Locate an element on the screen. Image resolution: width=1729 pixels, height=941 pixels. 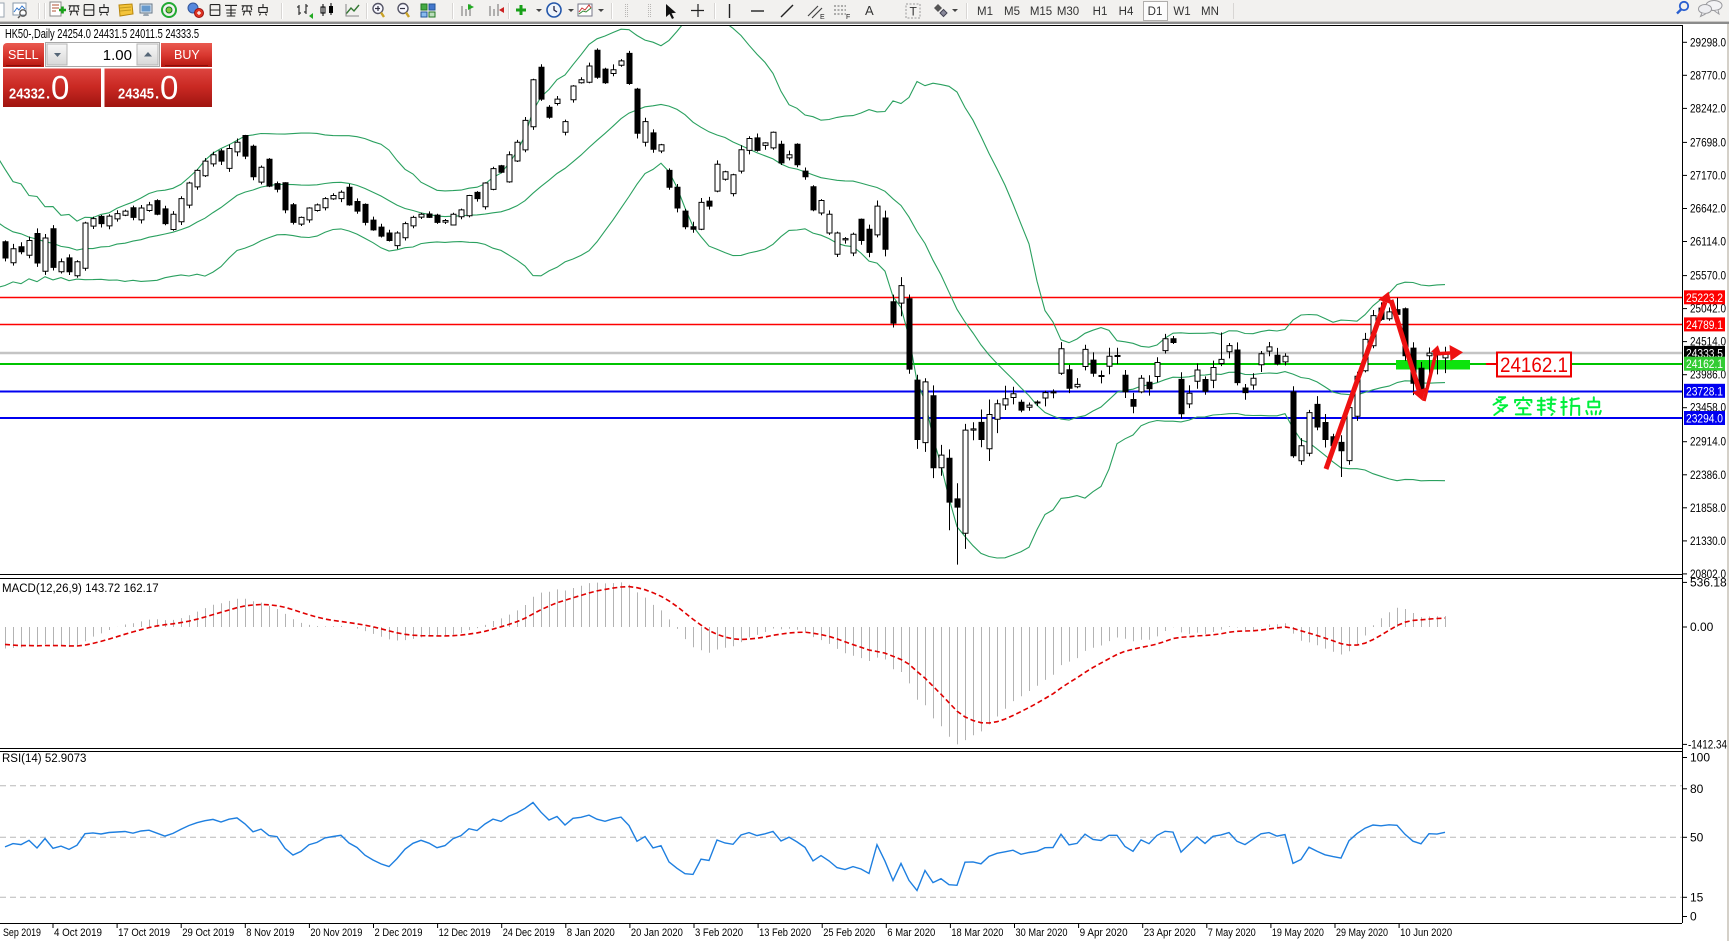
svg-text: 23 Apr 2020 is located at coordinates (1170, 933).